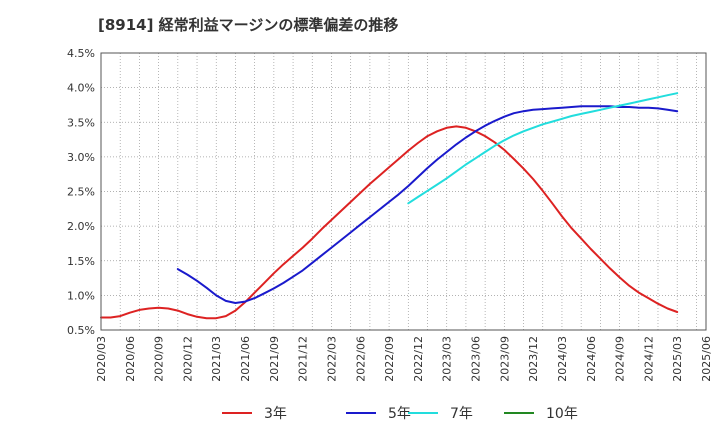  What do you see at coordinates (533, 359) in the screenshot?
I see `x-tick-label: 2023/12` at bounding box center [533, 359].